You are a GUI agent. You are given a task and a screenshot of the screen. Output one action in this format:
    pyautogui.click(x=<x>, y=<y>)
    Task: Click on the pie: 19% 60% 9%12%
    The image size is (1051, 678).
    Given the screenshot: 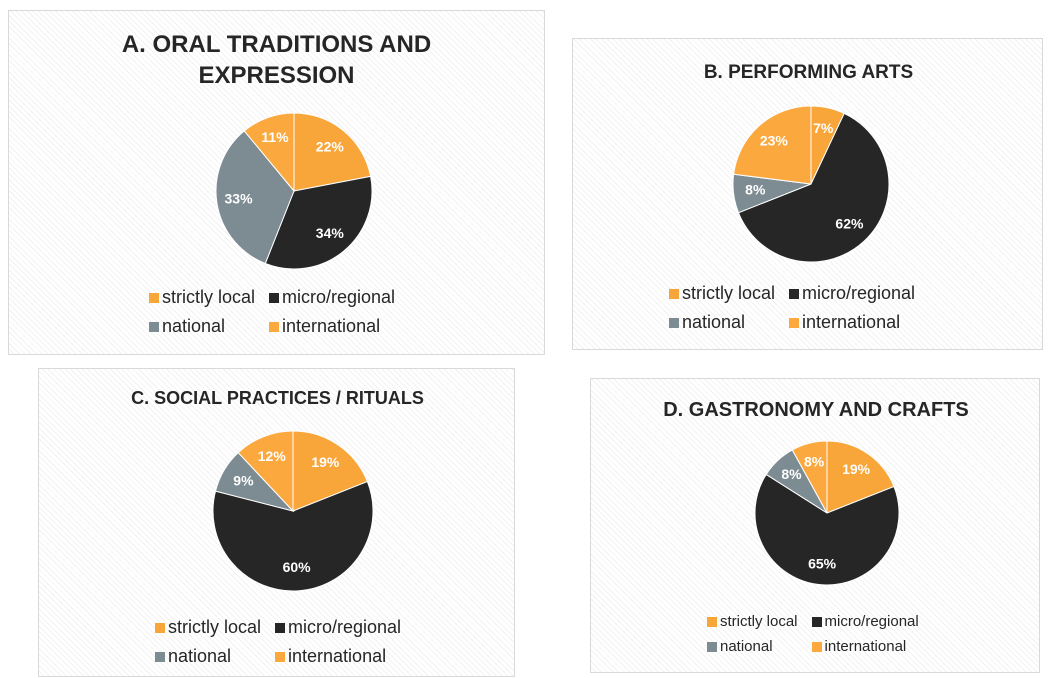 What is the action you would take?
    pyautogui.click(x=293, y=511)
    